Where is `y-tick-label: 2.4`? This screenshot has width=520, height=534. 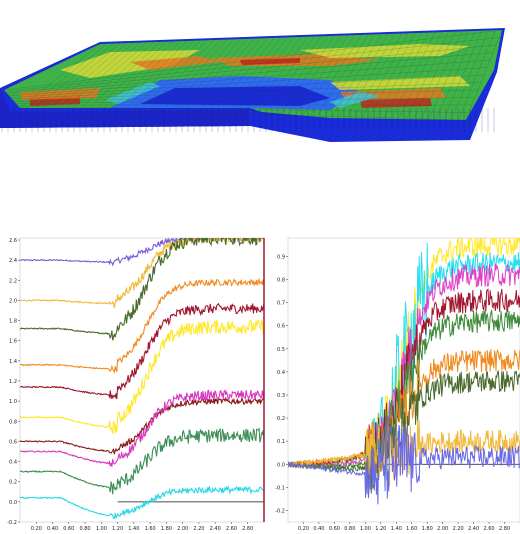 y-tick-label: 2.4 is located at coordinates (13, 261).